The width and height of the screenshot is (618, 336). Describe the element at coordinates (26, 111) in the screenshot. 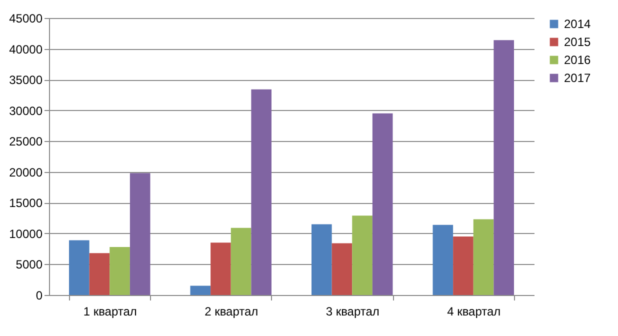

I see `y-tick-label: 30000` at that location.